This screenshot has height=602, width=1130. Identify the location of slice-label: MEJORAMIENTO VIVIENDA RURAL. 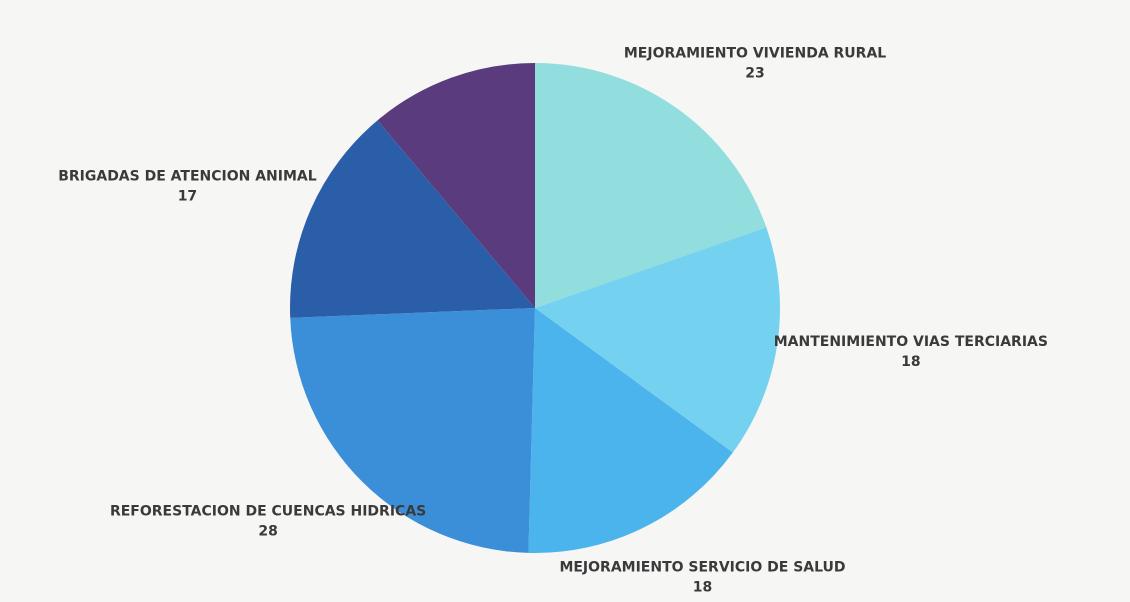
(755, 53).